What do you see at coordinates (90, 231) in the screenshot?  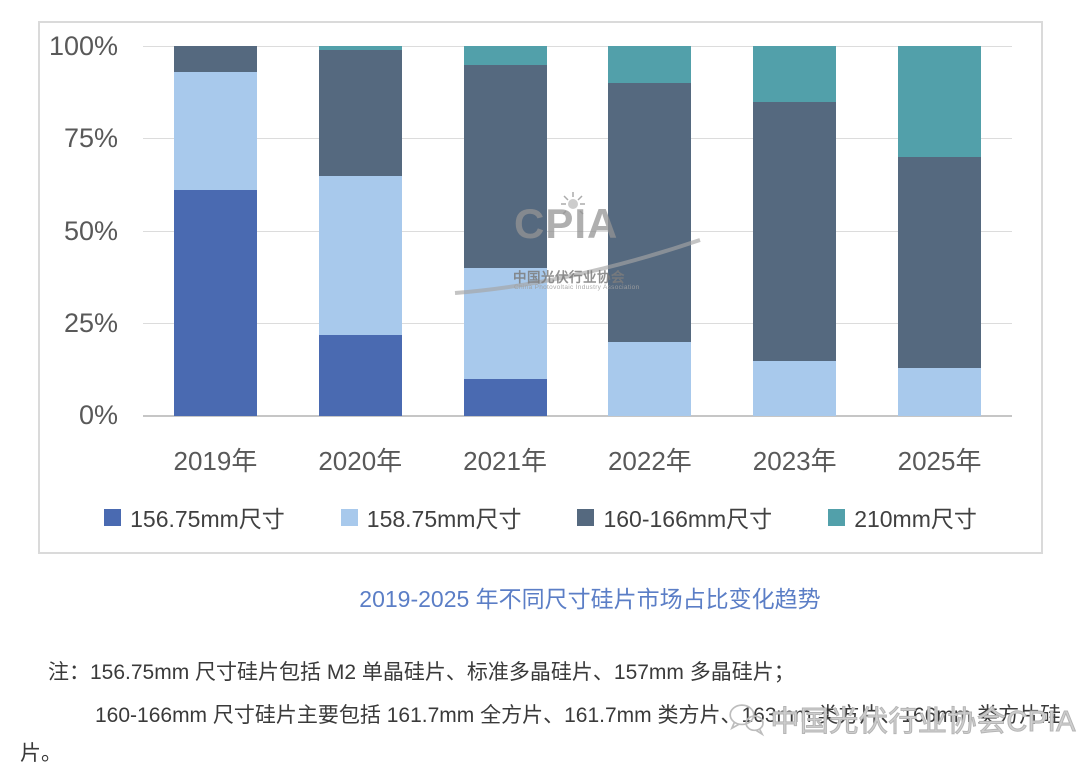 I see `ytick-50: 50%` at bounding box center [90, 231].